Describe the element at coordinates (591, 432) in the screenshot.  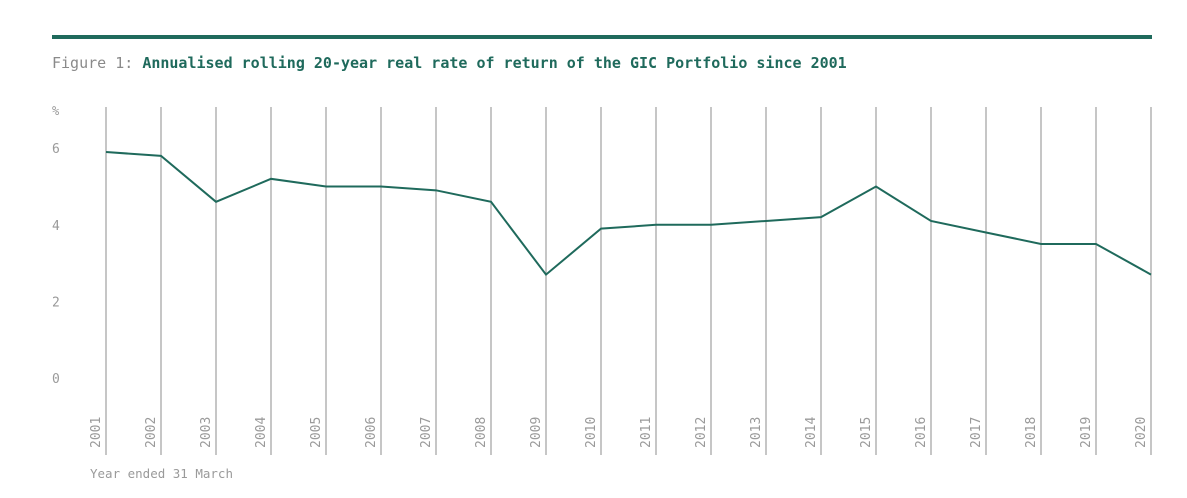
I see `x-tick-label: 2010` at that location.